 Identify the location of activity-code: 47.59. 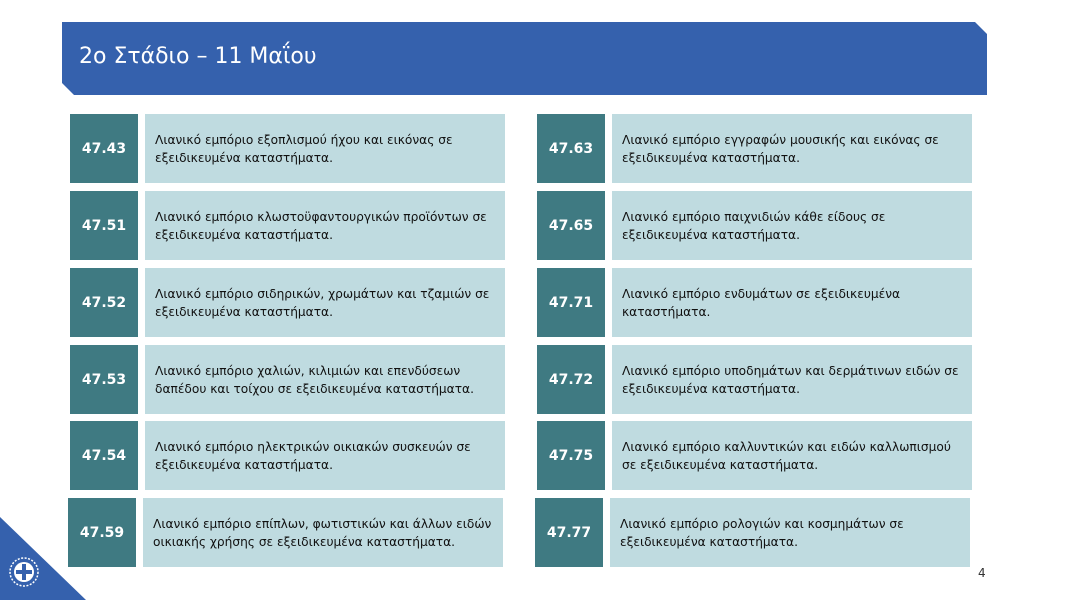
(102, 532).